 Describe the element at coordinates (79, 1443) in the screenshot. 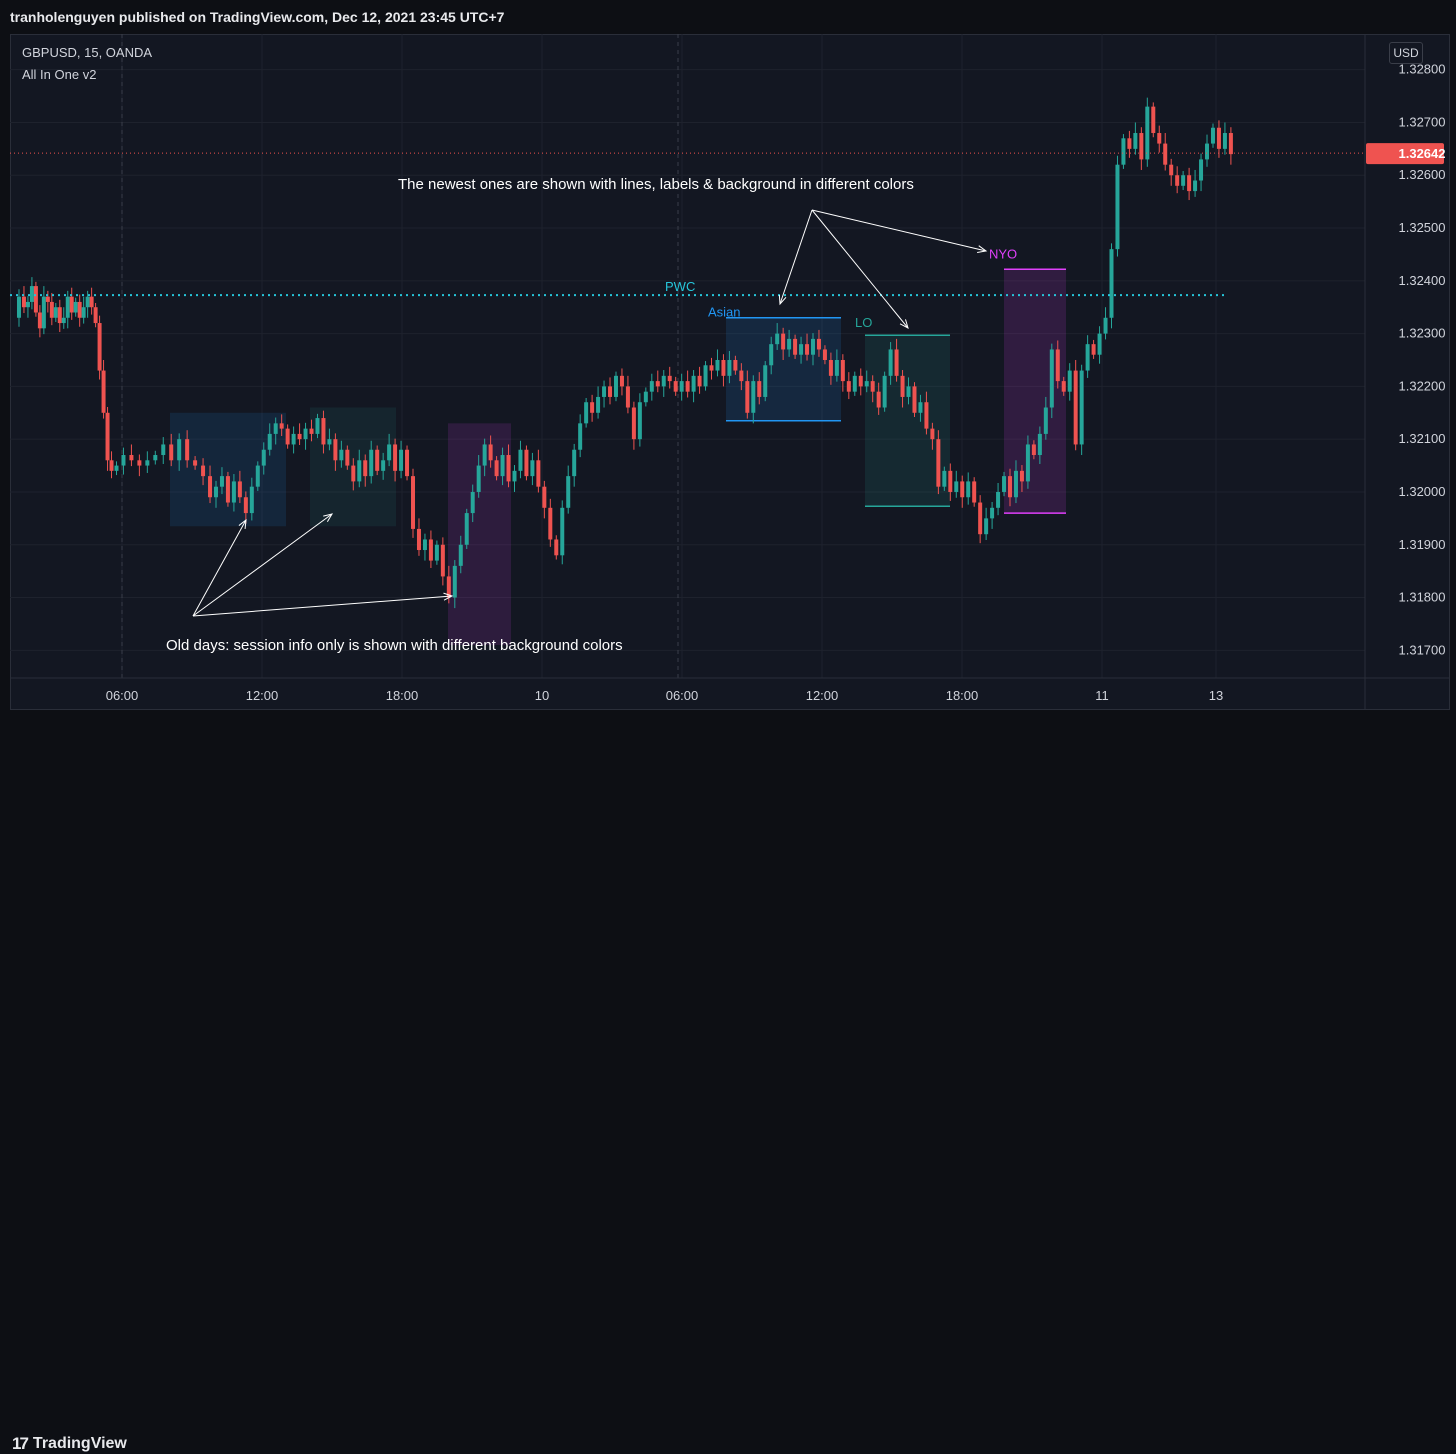

I see `brand-name: TradingView` at that location.